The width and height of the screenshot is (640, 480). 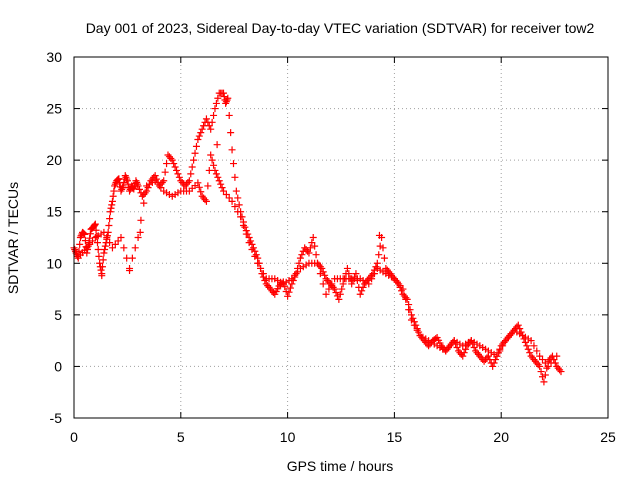 I want to click on y-tick-label: 30, so click(x=54, y=57).